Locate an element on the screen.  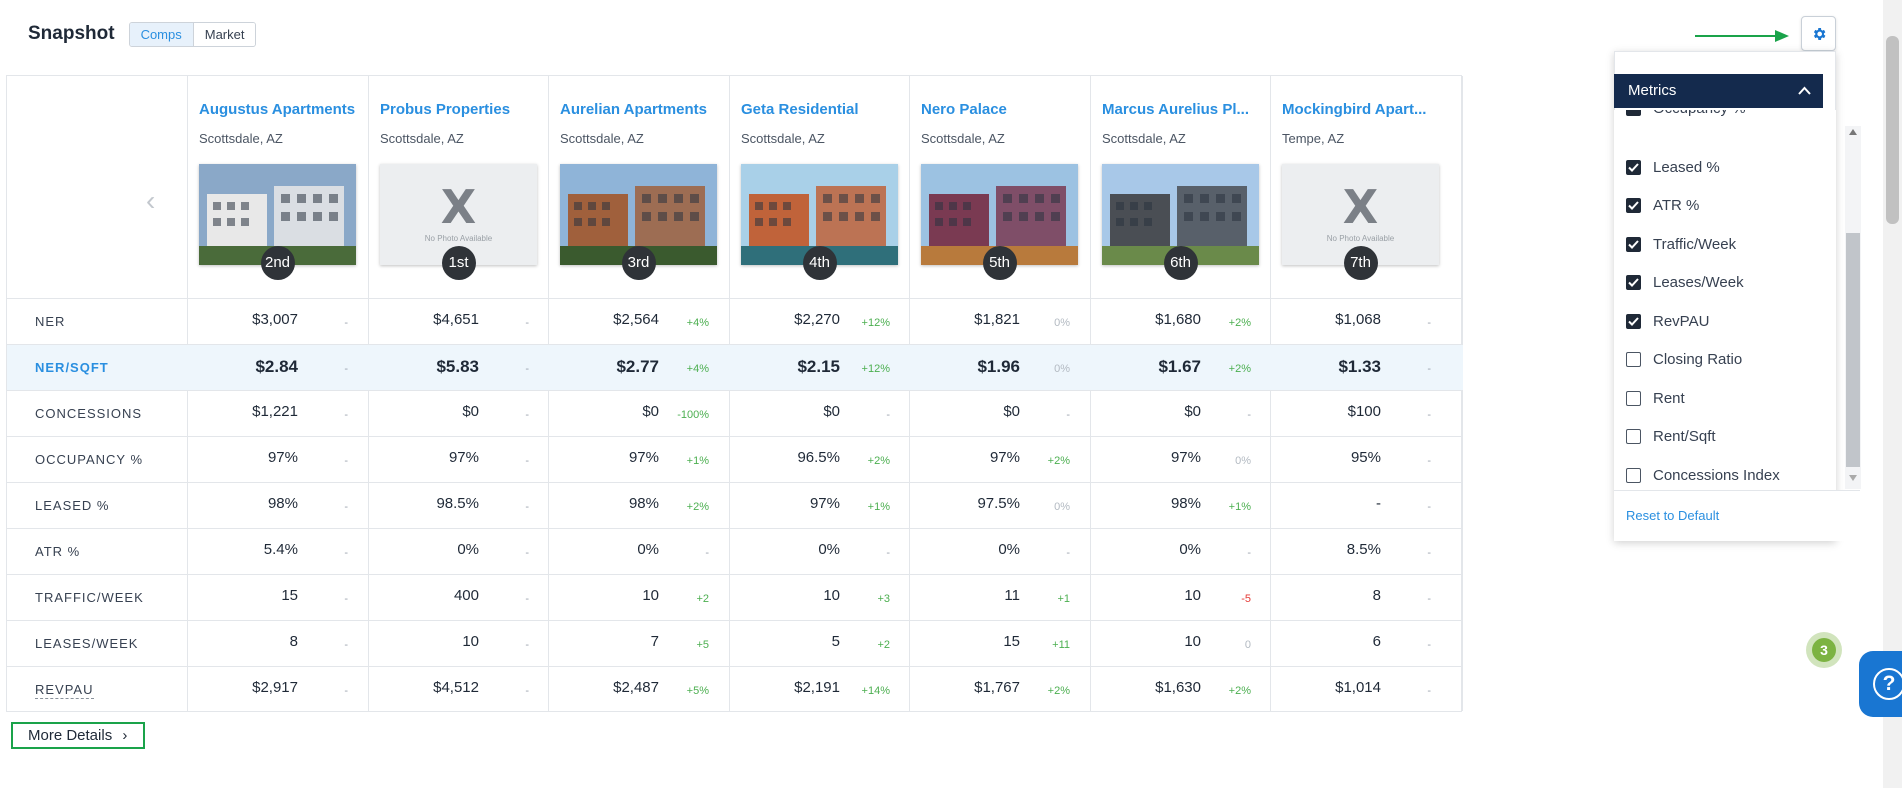
property-name-link: Probus Properties is located at coordinates (445, 109).